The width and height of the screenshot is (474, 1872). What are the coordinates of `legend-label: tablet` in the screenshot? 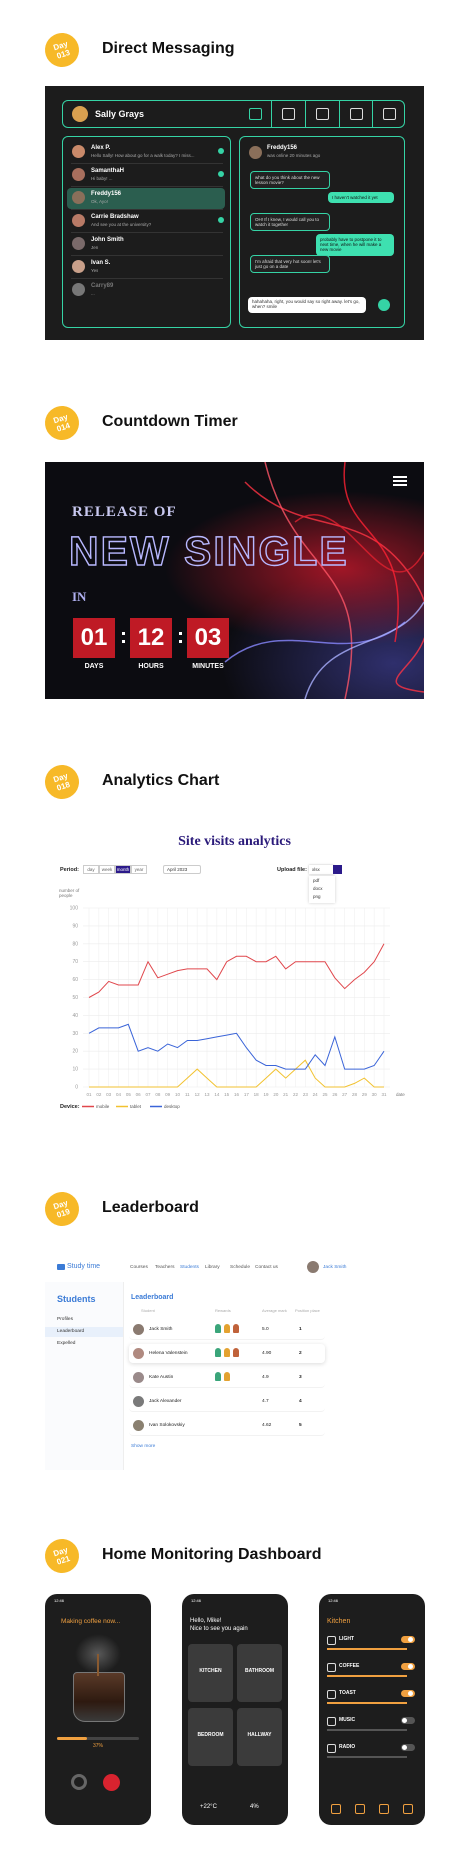 It's located at (136, 1106).